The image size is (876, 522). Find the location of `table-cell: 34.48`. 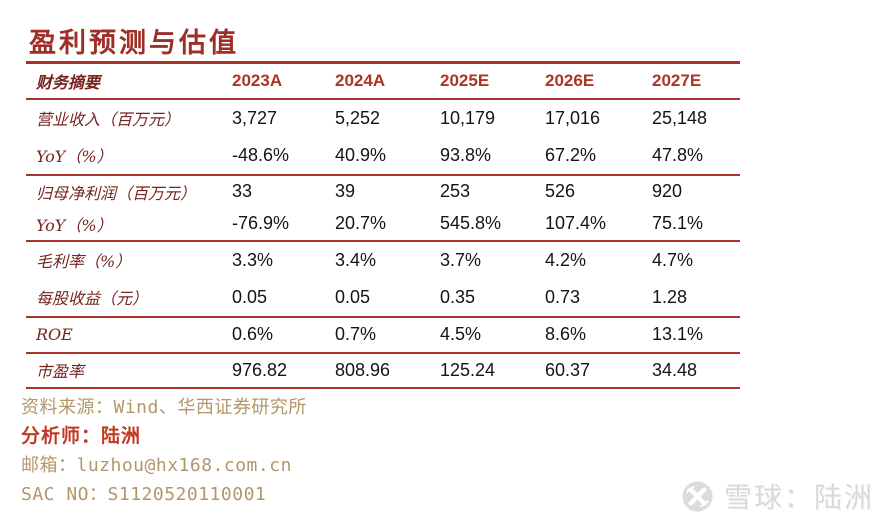

table-cell: 34.48 is located at coordinates (675, 369).